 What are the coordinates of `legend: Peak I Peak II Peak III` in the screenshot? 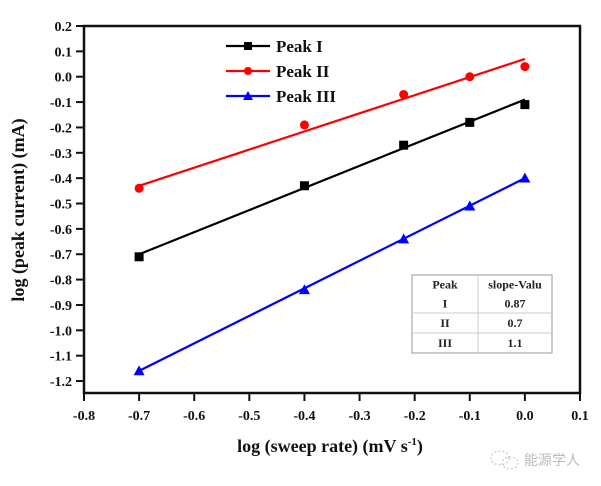 It's located at (281, 71).